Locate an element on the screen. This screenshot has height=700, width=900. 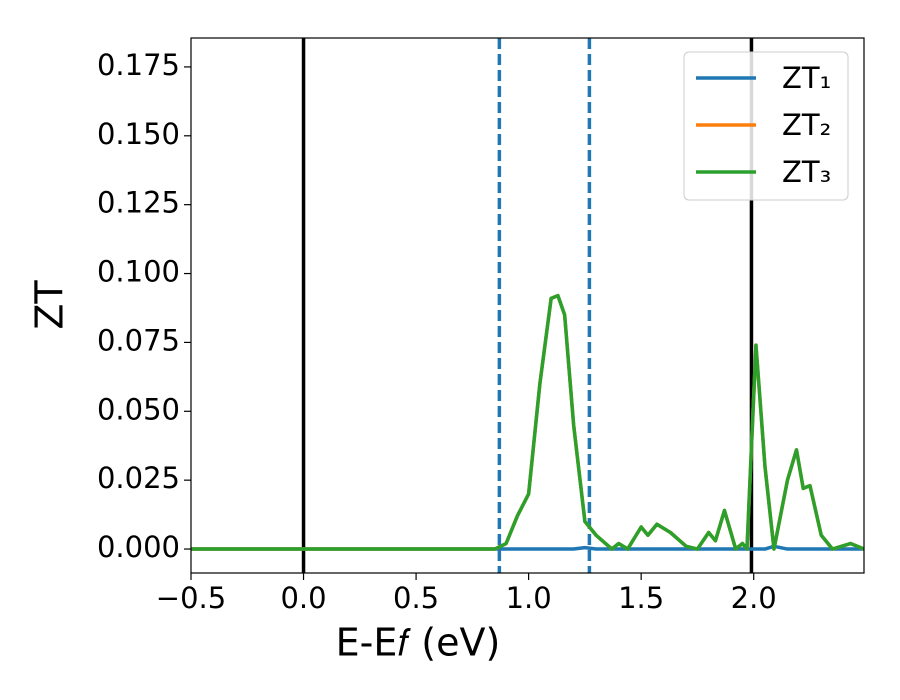
x-tick-label: 0.0 is located at coordinates (303, 598).